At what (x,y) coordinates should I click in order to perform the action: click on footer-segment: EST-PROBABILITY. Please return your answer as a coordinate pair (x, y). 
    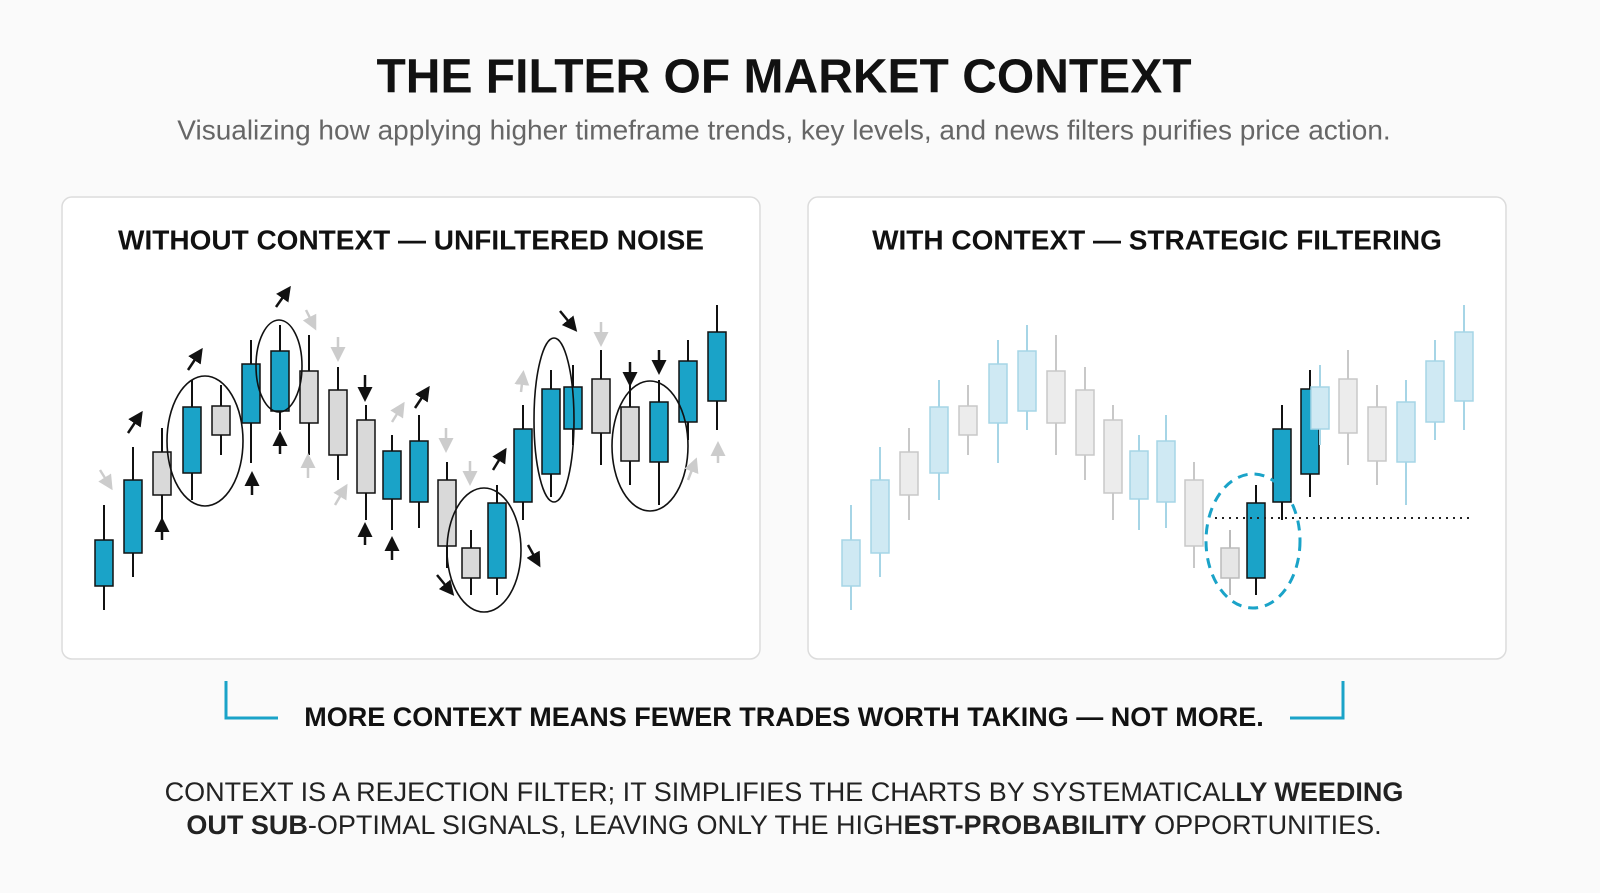
    Looking at the image, I should click on (1025, 825).